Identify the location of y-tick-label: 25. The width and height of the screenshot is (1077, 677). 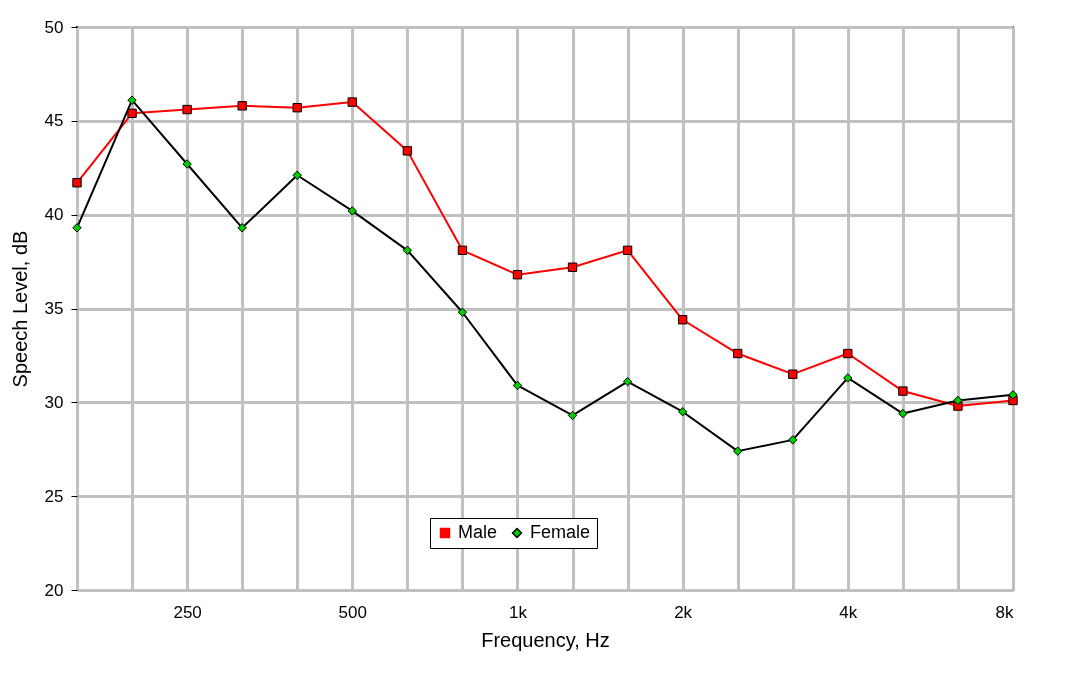
(54, 496).